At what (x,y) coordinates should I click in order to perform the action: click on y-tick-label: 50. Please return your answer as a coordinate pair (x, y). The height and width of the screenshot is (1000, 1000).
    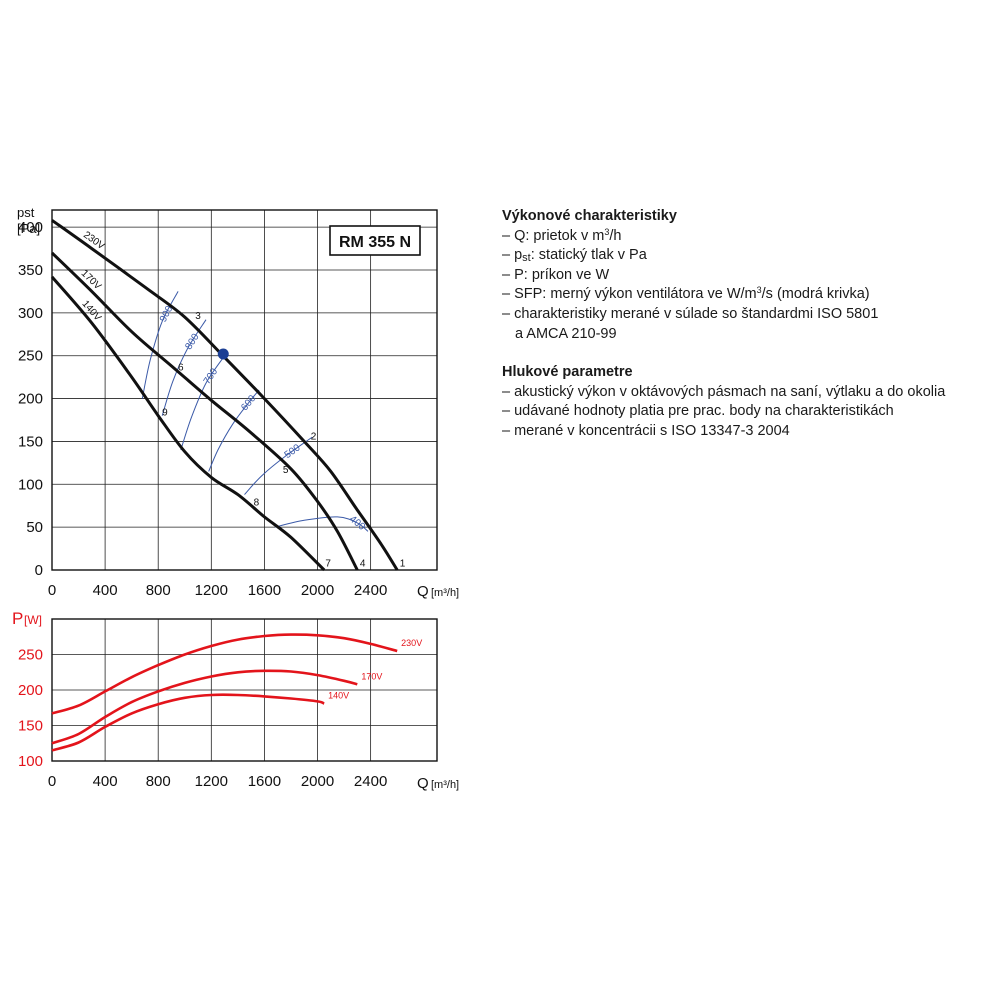
    Looking at the image, I should click on (34, 527).